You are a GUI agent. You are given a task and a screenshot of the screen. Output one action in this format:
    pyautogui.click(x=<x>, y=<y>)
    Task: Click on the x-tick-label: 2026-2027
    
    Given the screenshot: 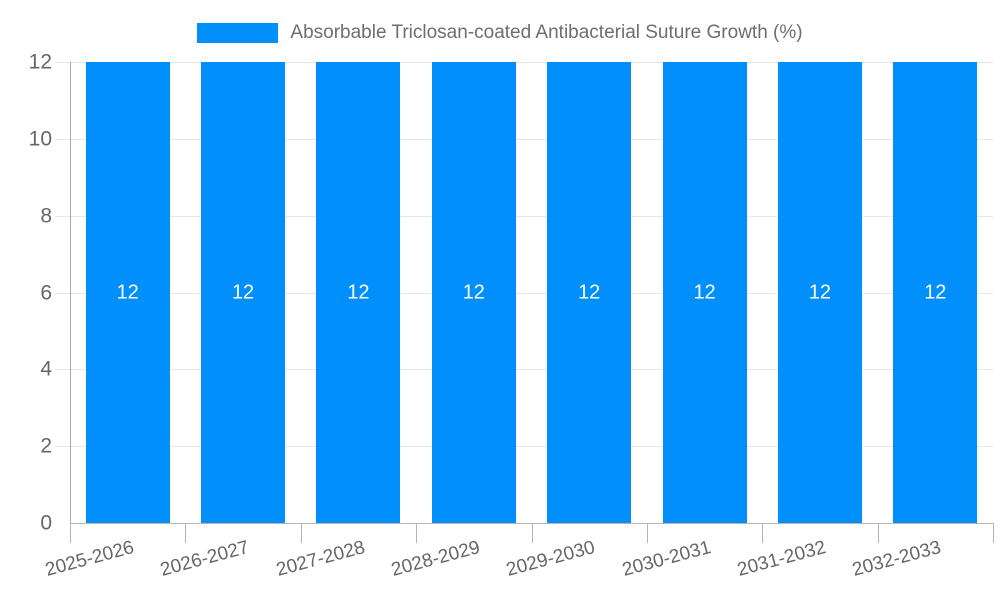 What is the action you would take?
    pyautogui.click(x=205, y=559)
    